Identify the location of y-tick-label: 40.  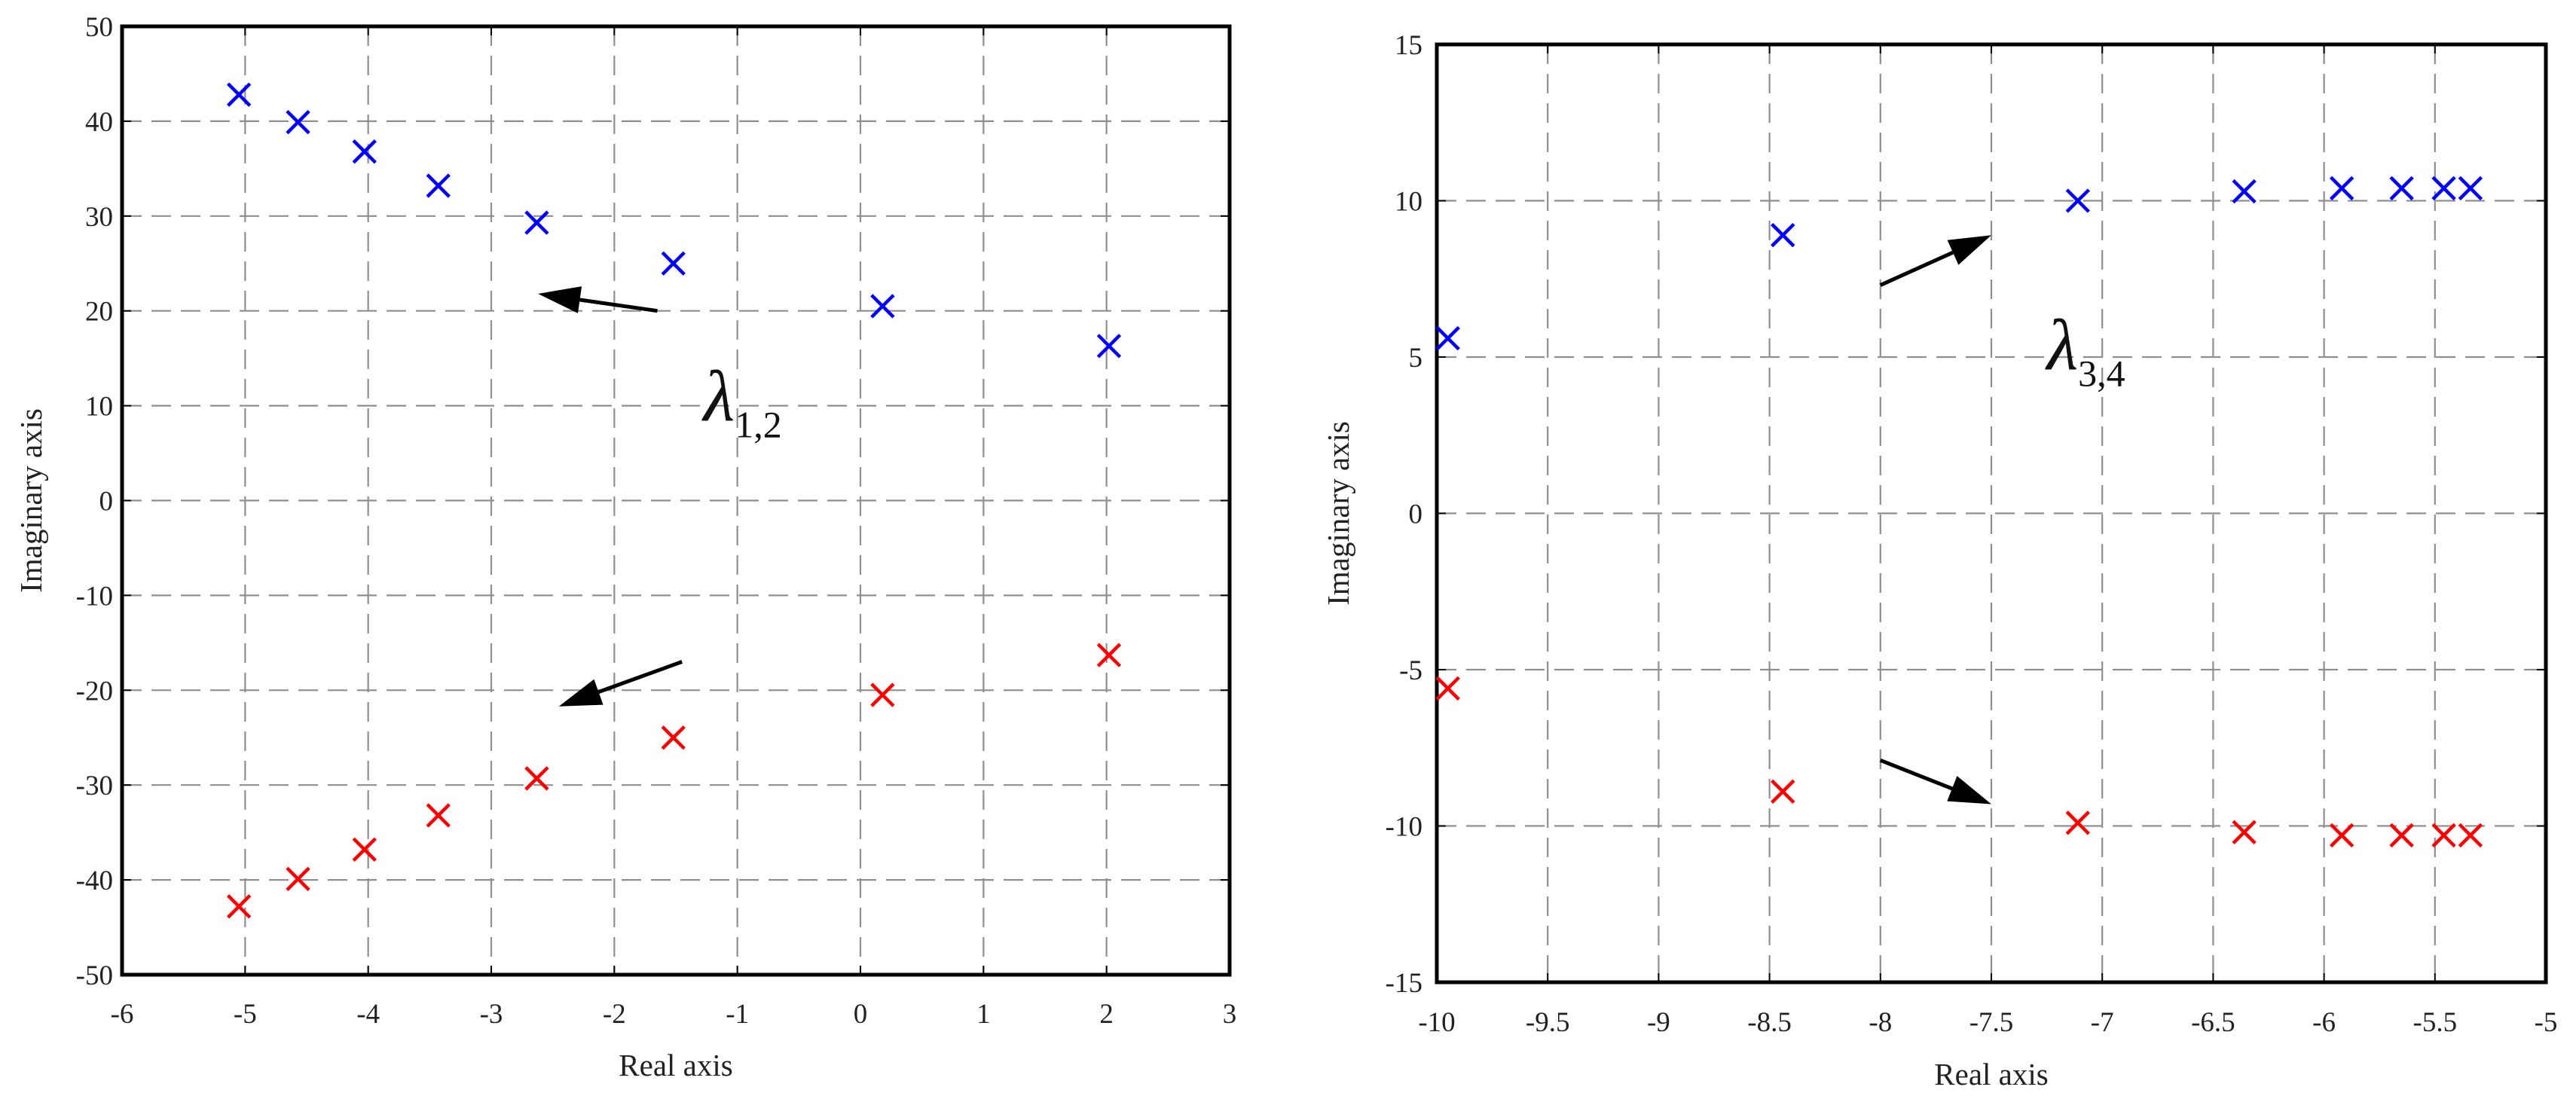
(99, 122).